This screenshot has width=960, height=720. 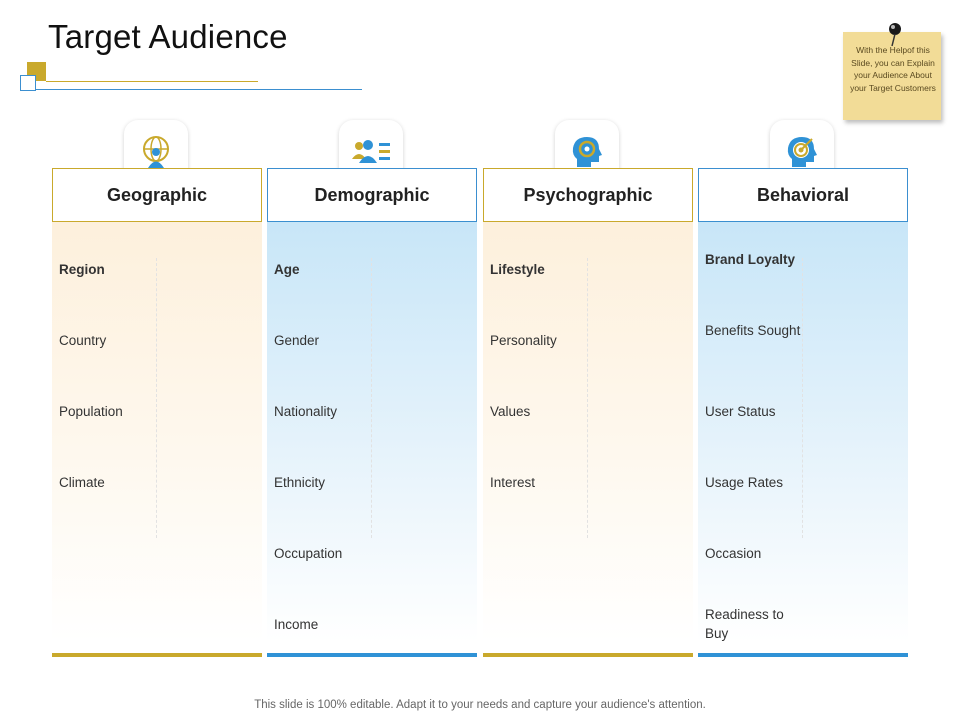 What do you see at coordinates (168, 36) in the screenshot?
I see `page-title: Target Audience` at bounding box center [168, 36].